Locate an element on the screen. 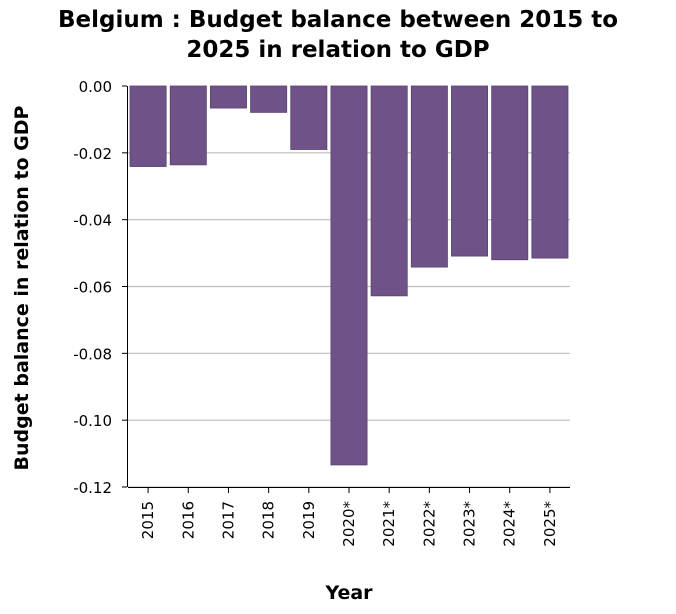 The height and width of the screenshot is (614, 676). bar-2018 is located at coordinates (269, 99).